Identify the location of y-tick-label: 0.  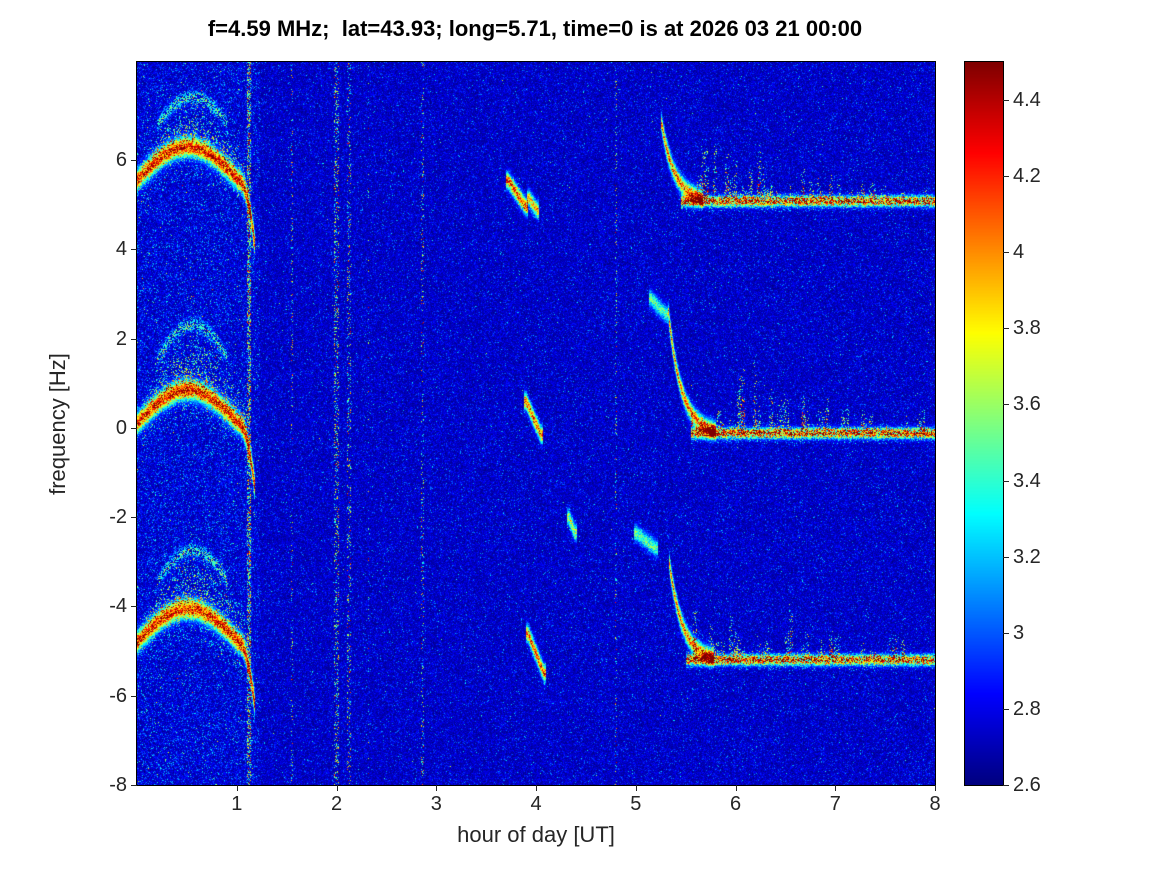
(121, 427).